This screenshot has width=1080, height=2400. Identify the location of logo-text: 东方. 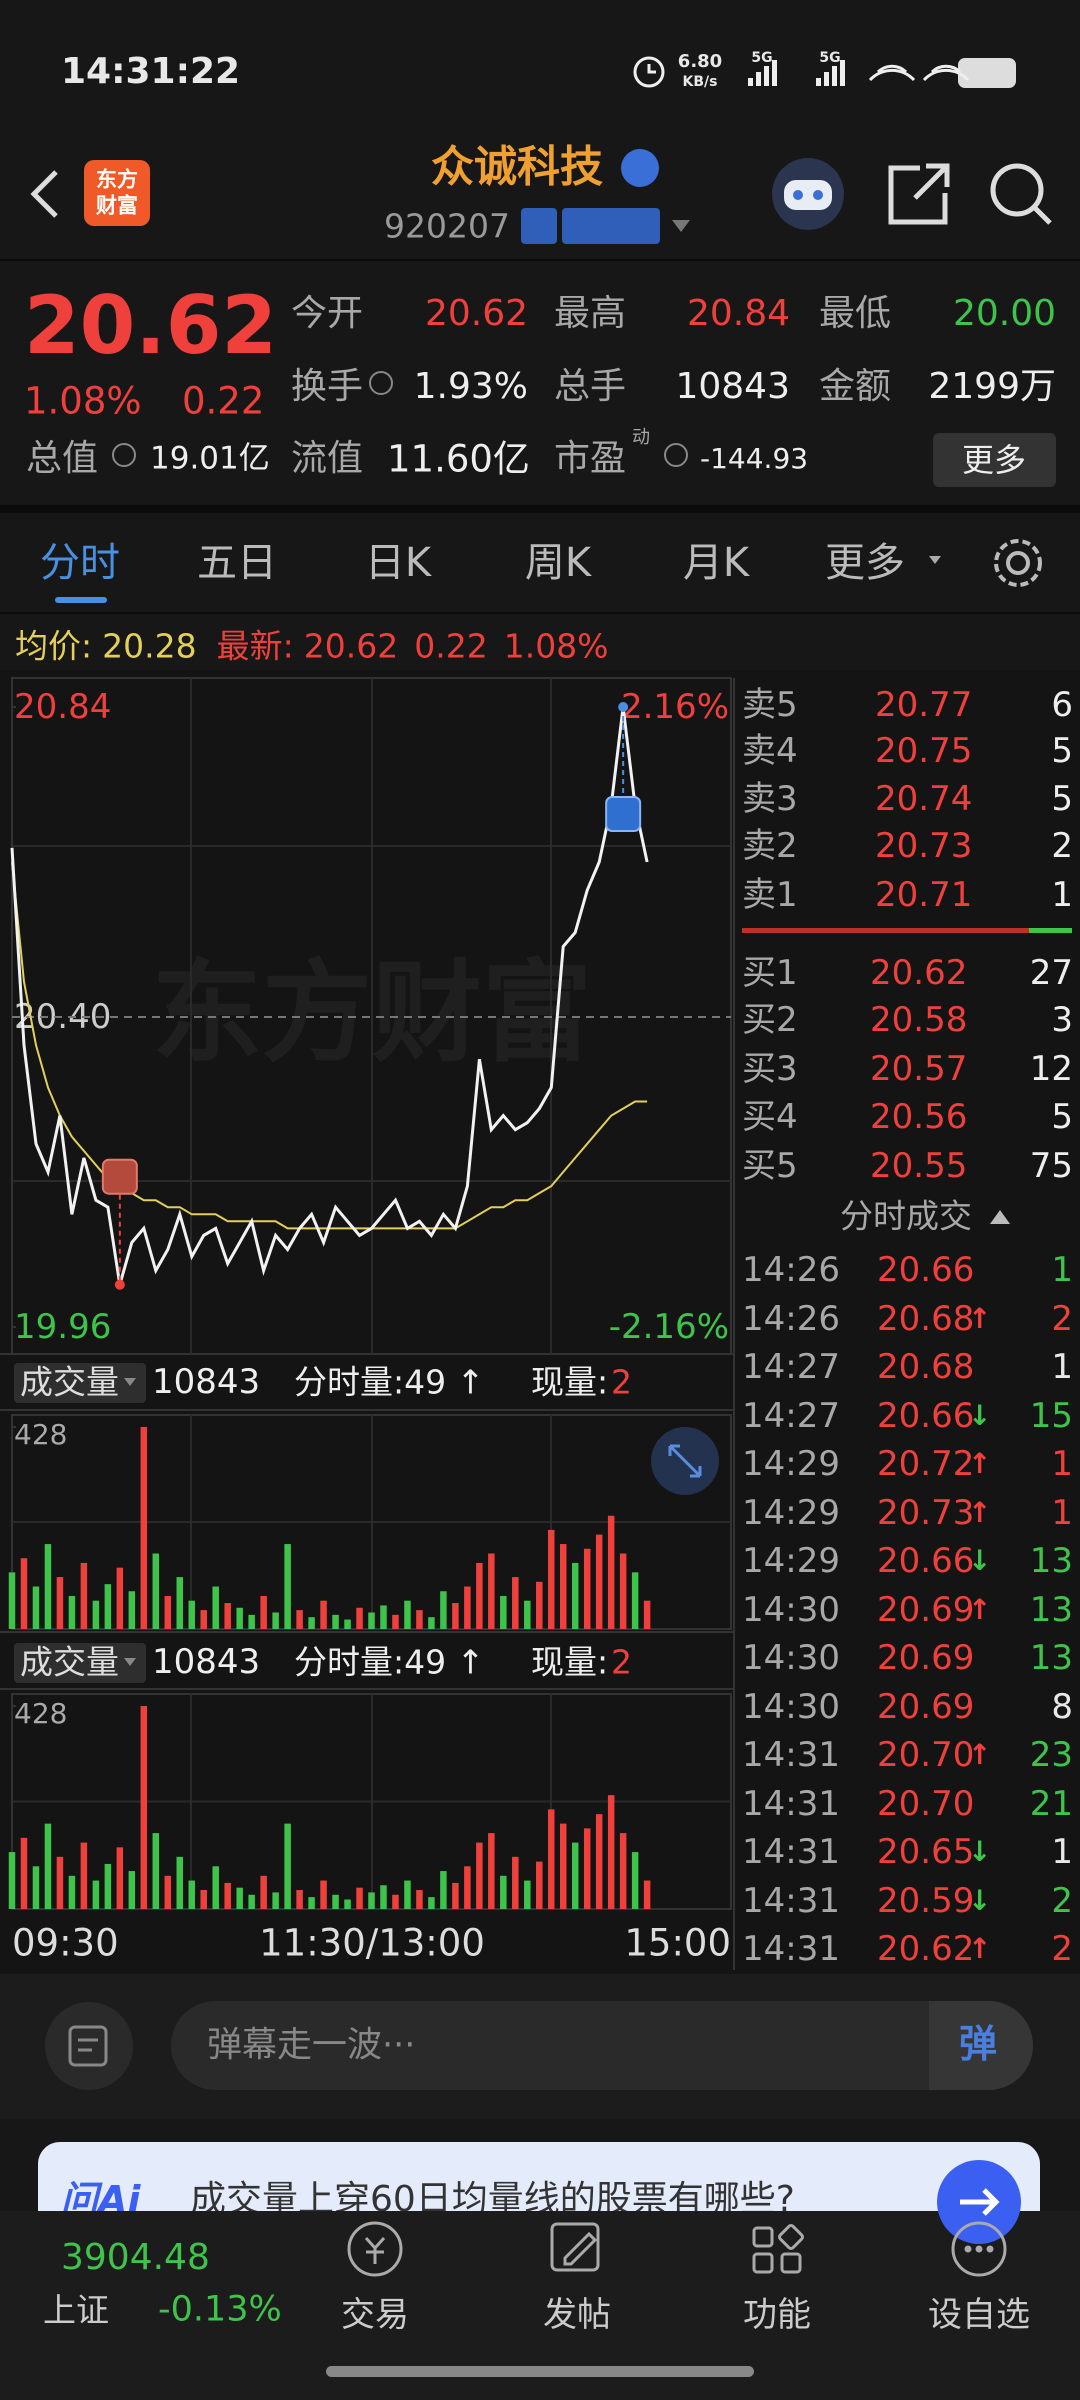
(117, 179).